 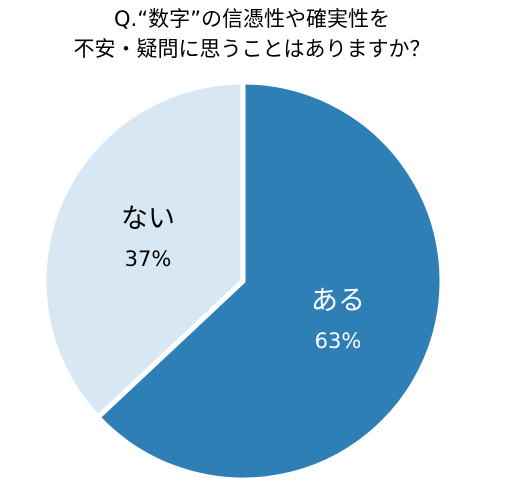 I want to click on chart-title: Q.“数字”の信憑性や確実性を, so click(x=252, y=19).